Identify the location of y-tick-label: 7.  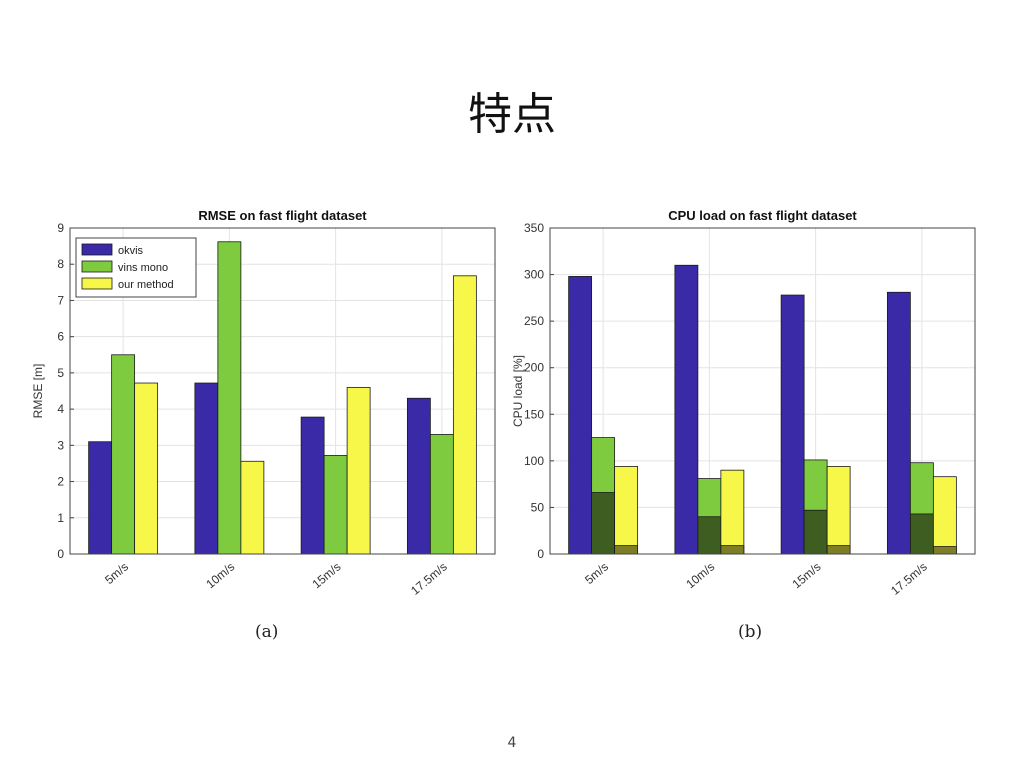
(60, 300).